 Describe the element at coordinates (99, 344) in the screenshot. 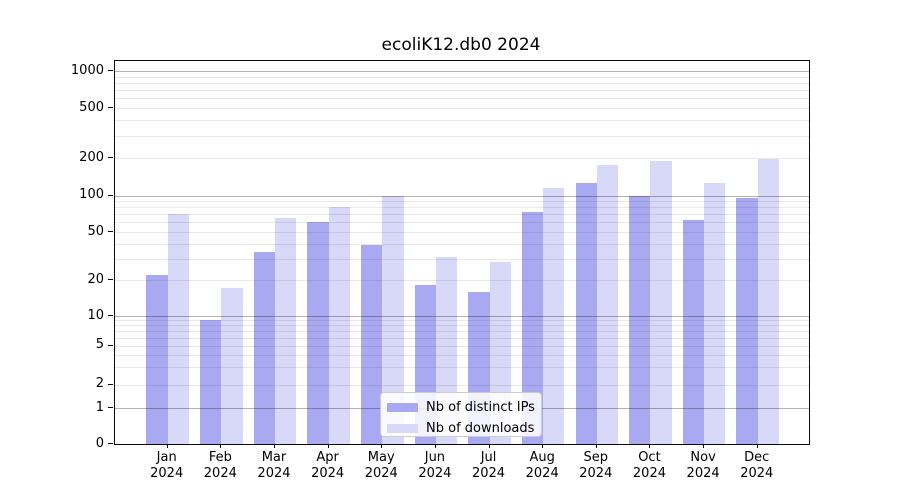

I see `y-axis-tick-label: 5` at that location.